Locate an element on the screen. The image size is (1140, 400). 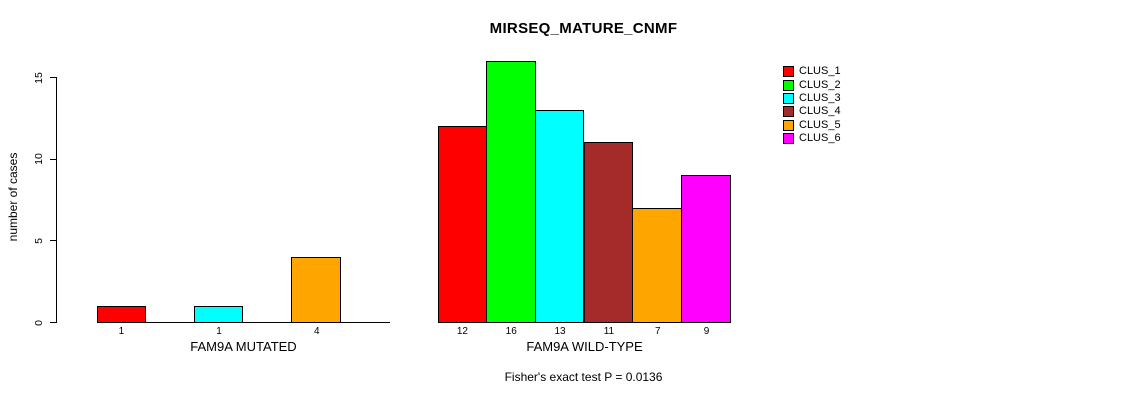
legend-item: CLUS_3 is located at coordinates (812, 98).